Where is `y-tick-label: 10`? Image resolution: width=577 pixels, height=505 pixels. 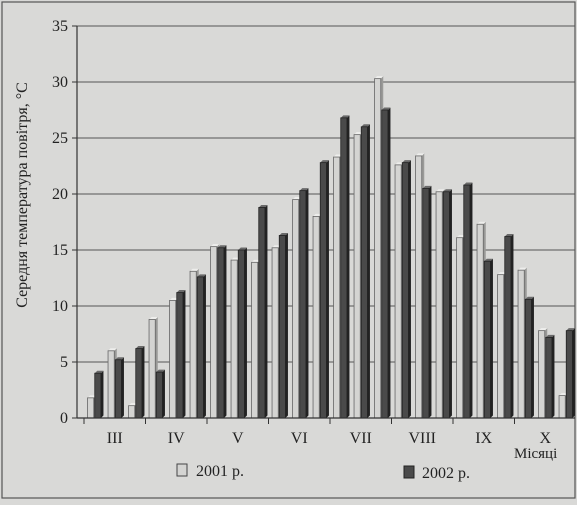
y-tick-label: 10 is located at coordinates (60, 306).